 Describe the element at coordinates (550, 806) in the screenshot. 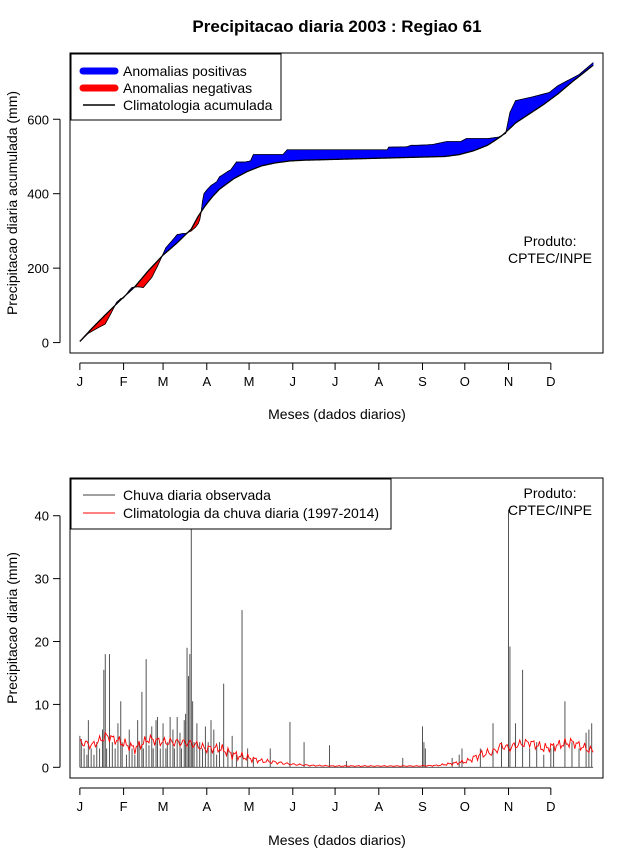

I see `daily-x-tick-label: D` at that location.